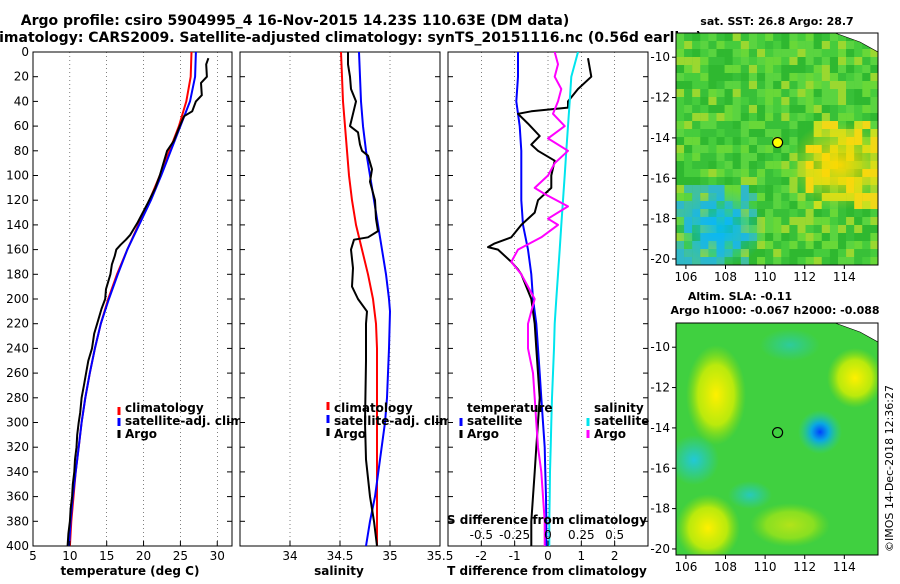  What do you see at coordinates (515, 556) in the screenshot?
I see `x-tick-label: -1` at bounding box center [515, 556].